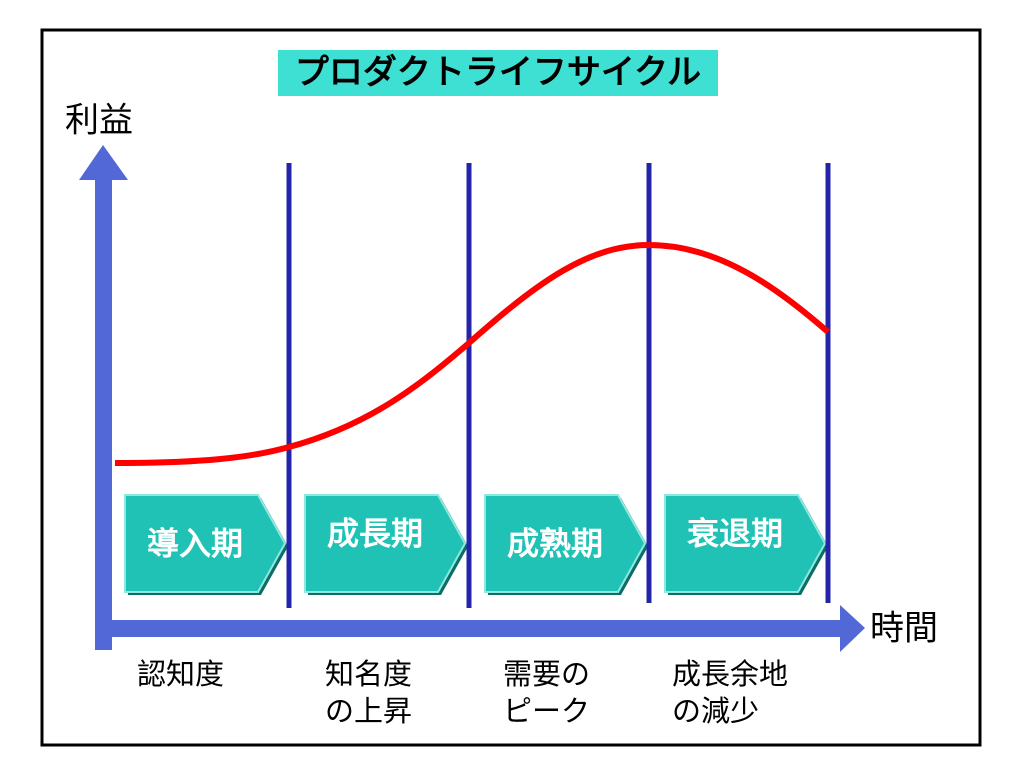 This screenshot has height=768, width=1024. I want to click on stage-description: 需要の, so click(546, 674).